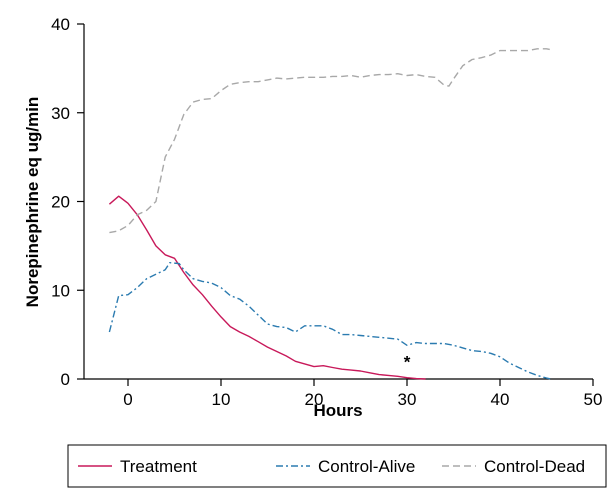 The image size is (614, 494). I want to click on y-axis-ticks: 0 10 20 30 40, so click(67, 202).